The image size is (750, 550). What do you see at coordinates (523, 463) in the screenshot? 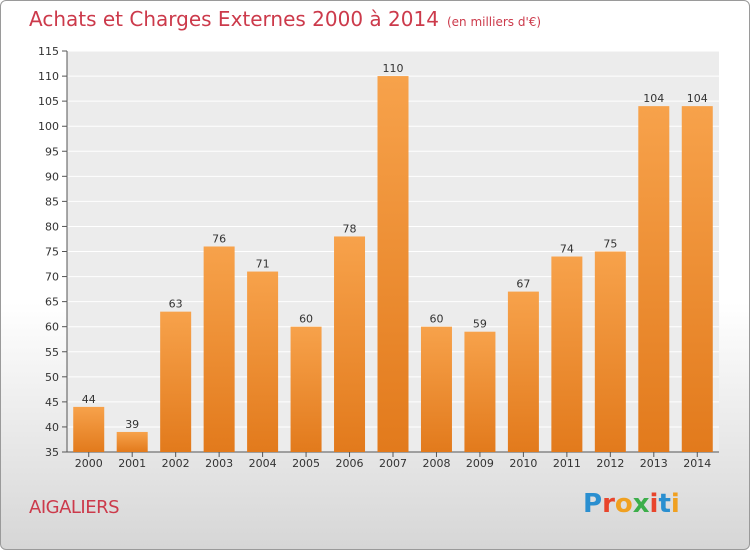
I see `x-tick-label: 2010` at bounding box center [523, 463].